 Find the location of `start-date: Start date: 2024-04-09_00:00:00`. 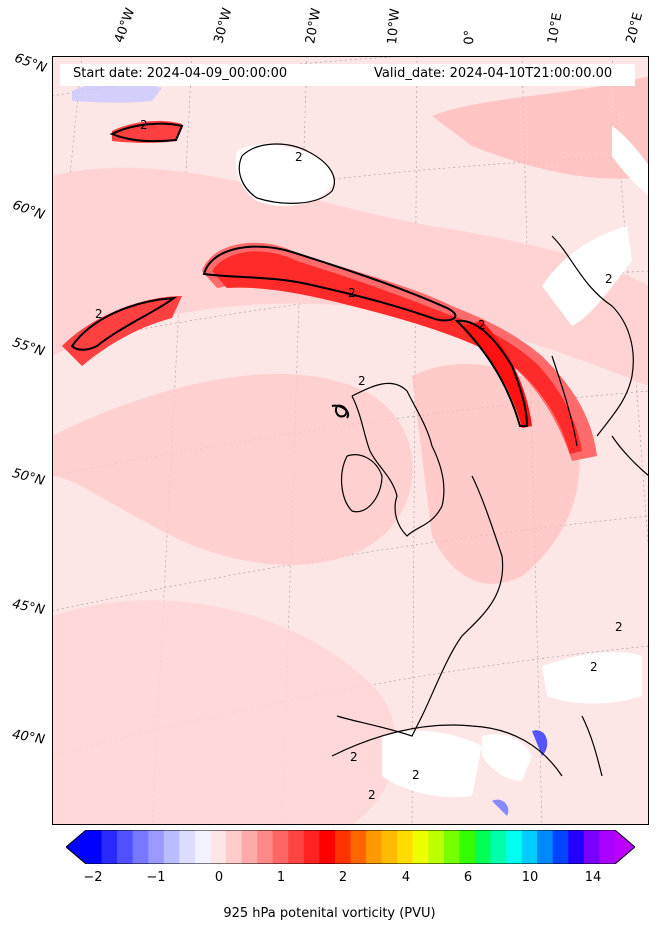

start-date: Start date: 2024-04-09_00:00:00 is located at coordinates (180, 73).